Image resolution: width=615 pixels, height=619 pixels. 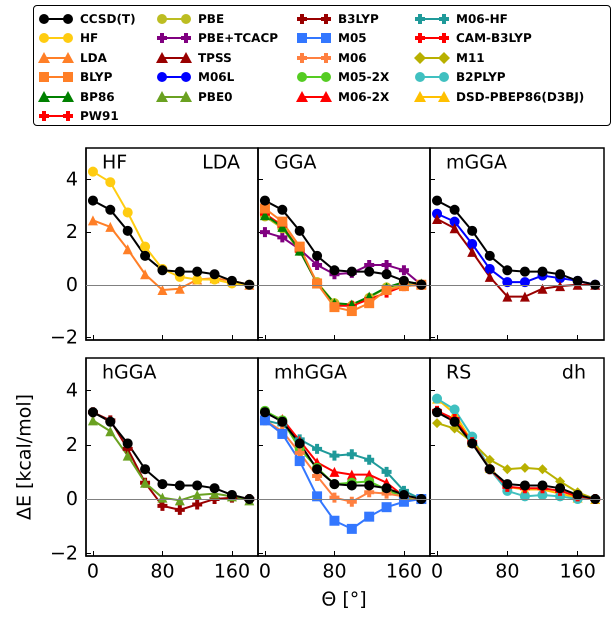 I want to click on annotation: mhGGA, so click(x=310, y=373).